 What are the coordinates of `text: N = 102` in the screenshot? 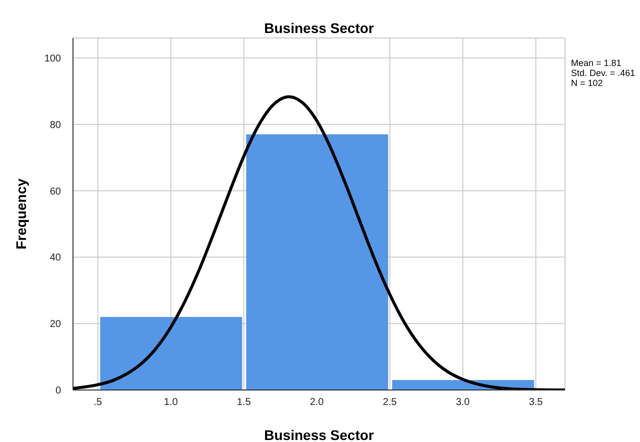 It's located at (587, 83).